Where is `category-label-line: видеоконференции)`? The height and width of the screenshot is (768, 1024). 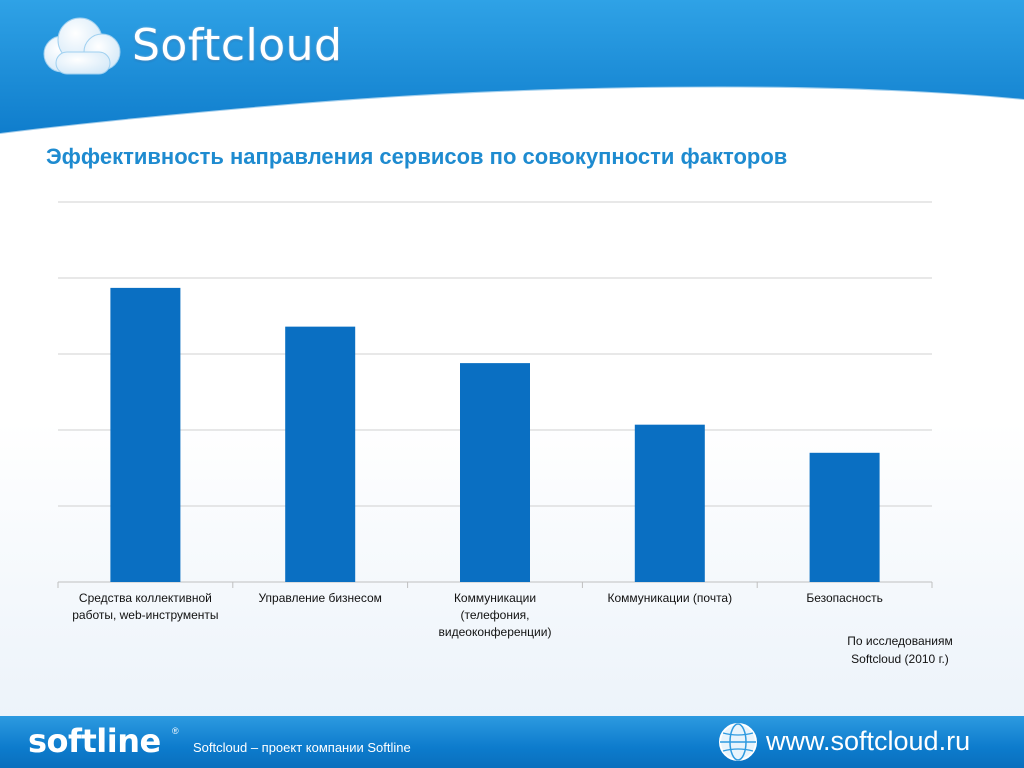 category-label-line: видеоконференции) is located at coordinates (495, 632).